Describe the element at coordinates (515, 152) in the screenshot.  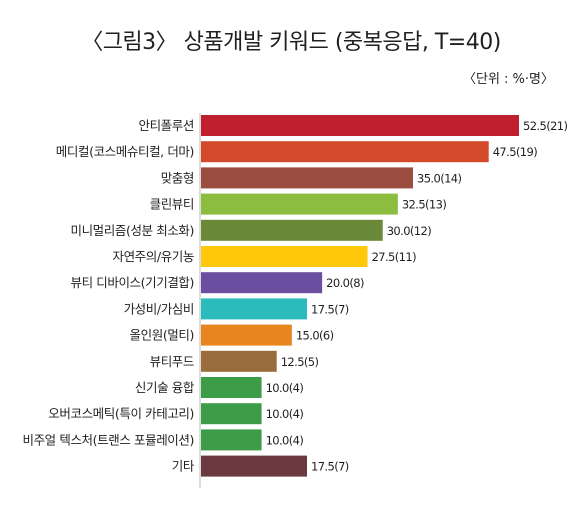
I see `value-label: 47.5(19)` at that location.